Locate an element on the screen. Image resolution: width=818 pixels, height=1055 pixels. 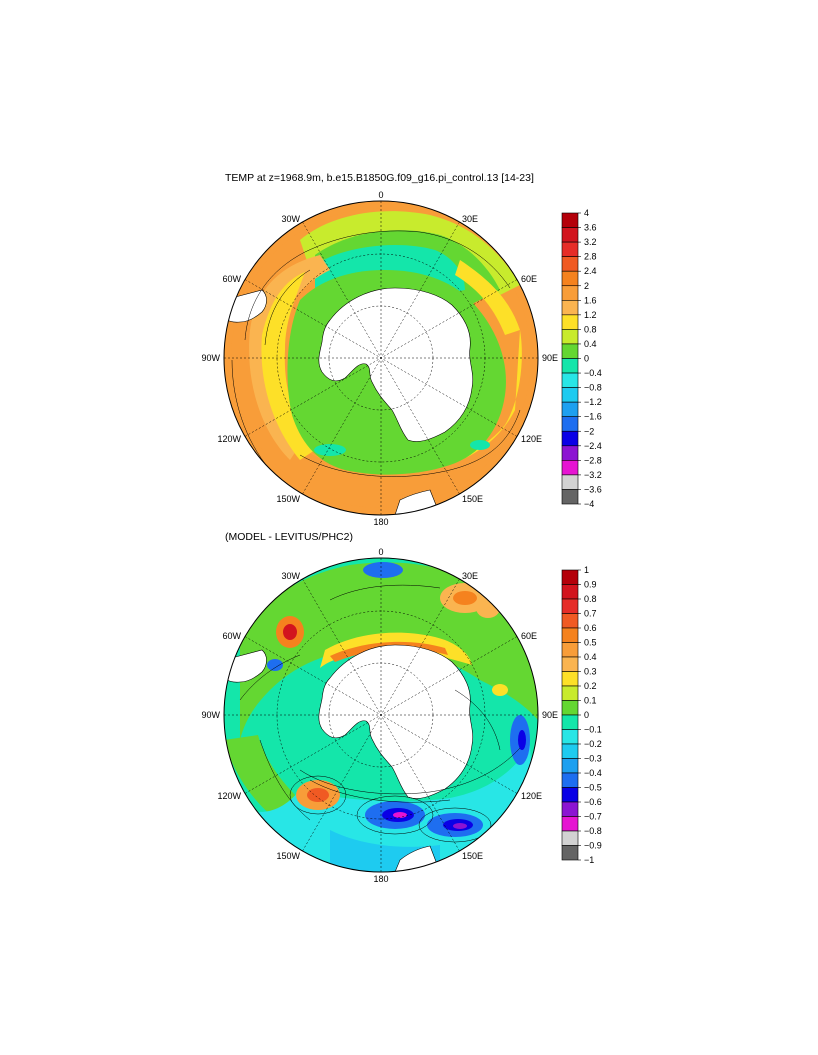
top-colorbar-label: −3.2 is located at coordinates (593, 475).